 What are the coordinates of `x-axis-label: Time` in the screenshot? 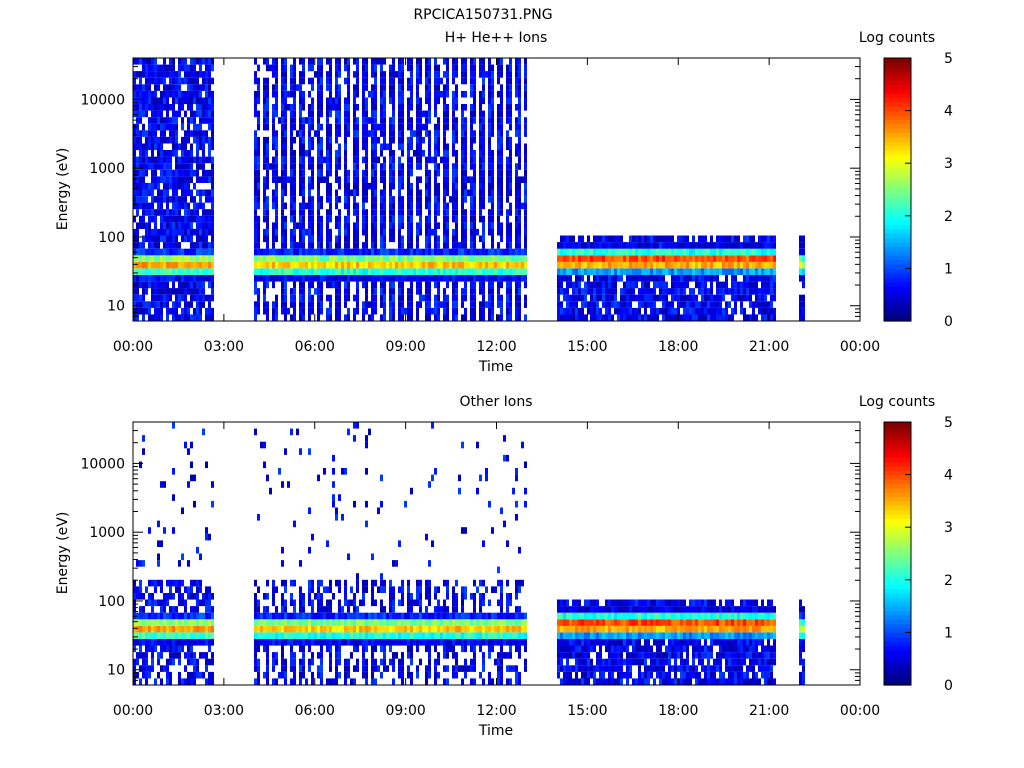 It's located at (495, 367).